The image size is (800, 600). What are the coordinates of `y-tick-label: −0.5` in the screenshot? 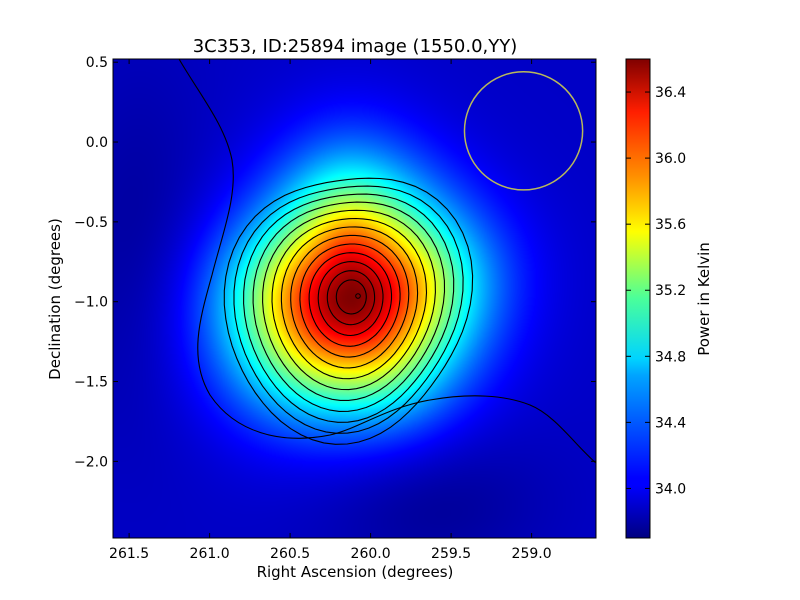 It's located at (91, 223).